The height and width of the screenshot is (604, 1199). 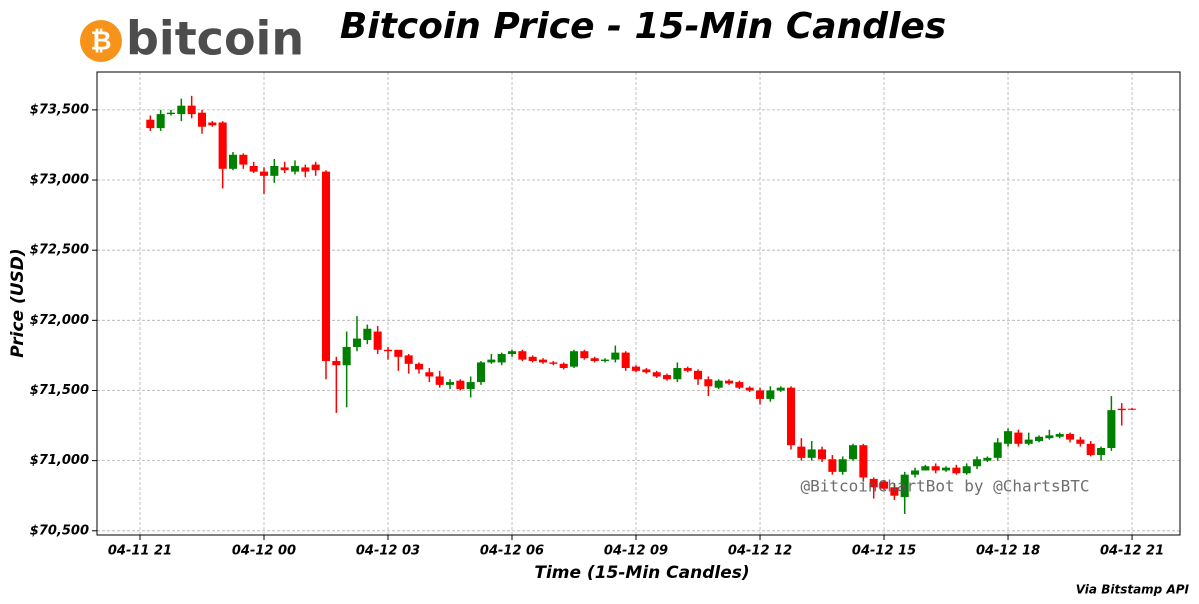 What do you see at coordinates (1133, 590) in the screenshot?
I see `source-note: Via Bitstamp API` at bounding box center [1133, 590].